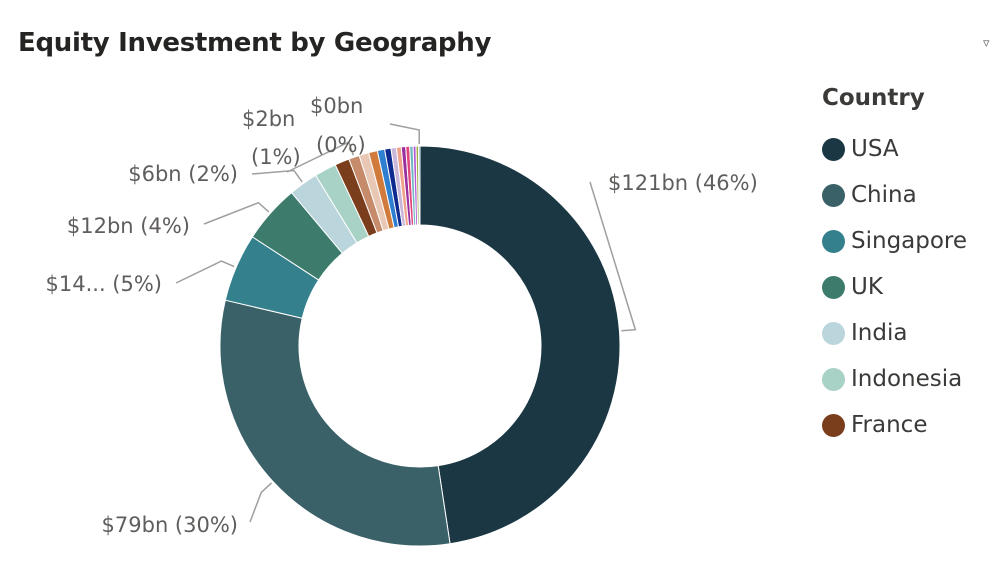 This screenshot has height=569, width=994. I want to click on legend-item: China, so click(894, 188).